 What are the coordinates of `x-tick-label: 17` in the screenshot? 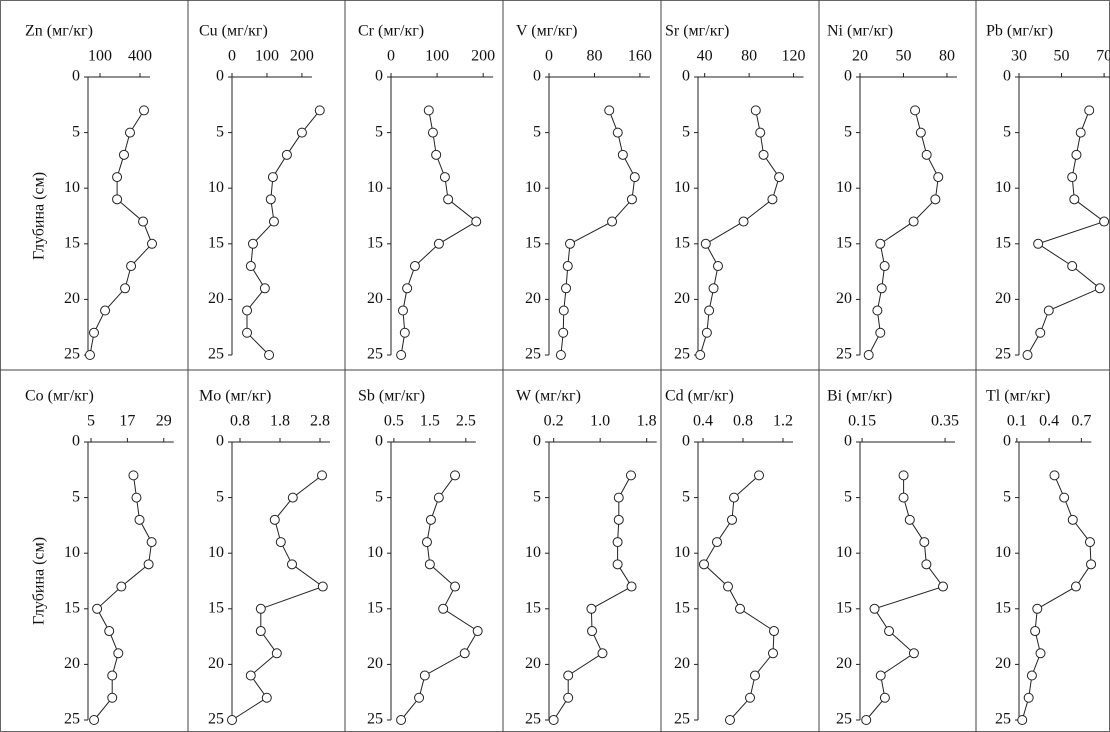 It's located at (127, 421).